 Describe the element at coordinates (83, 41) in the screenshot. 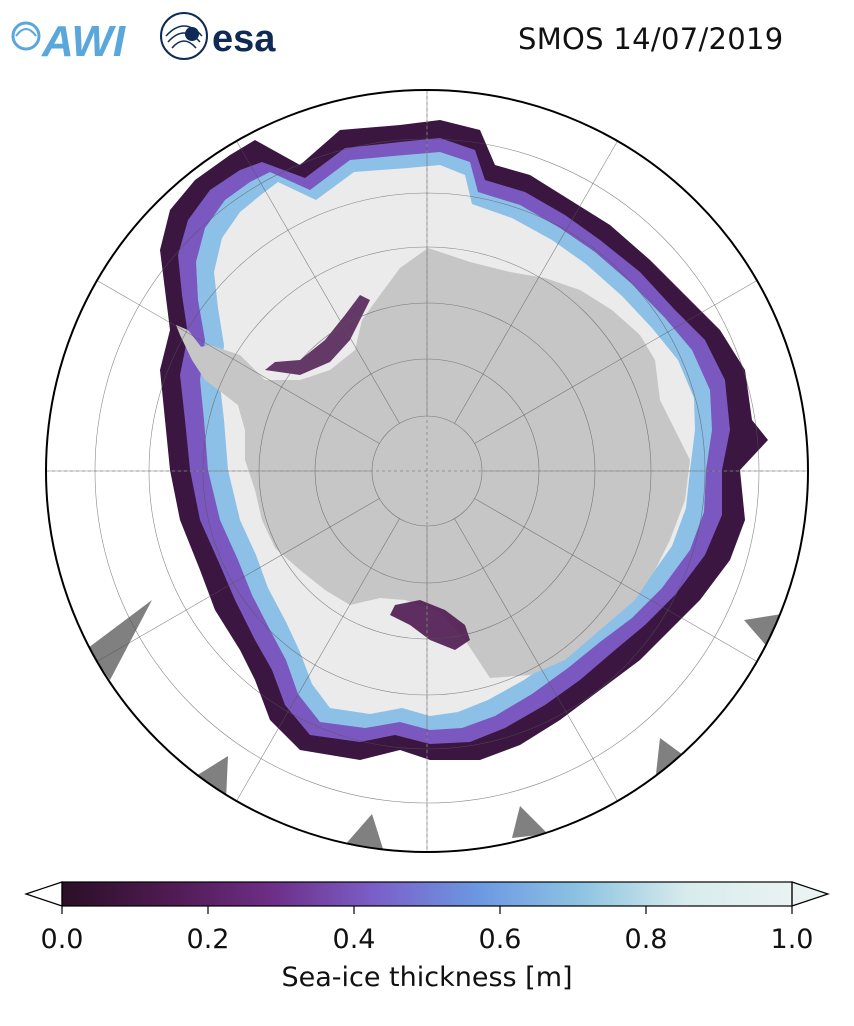

I see `awi-logo-text: AWI` at that location.